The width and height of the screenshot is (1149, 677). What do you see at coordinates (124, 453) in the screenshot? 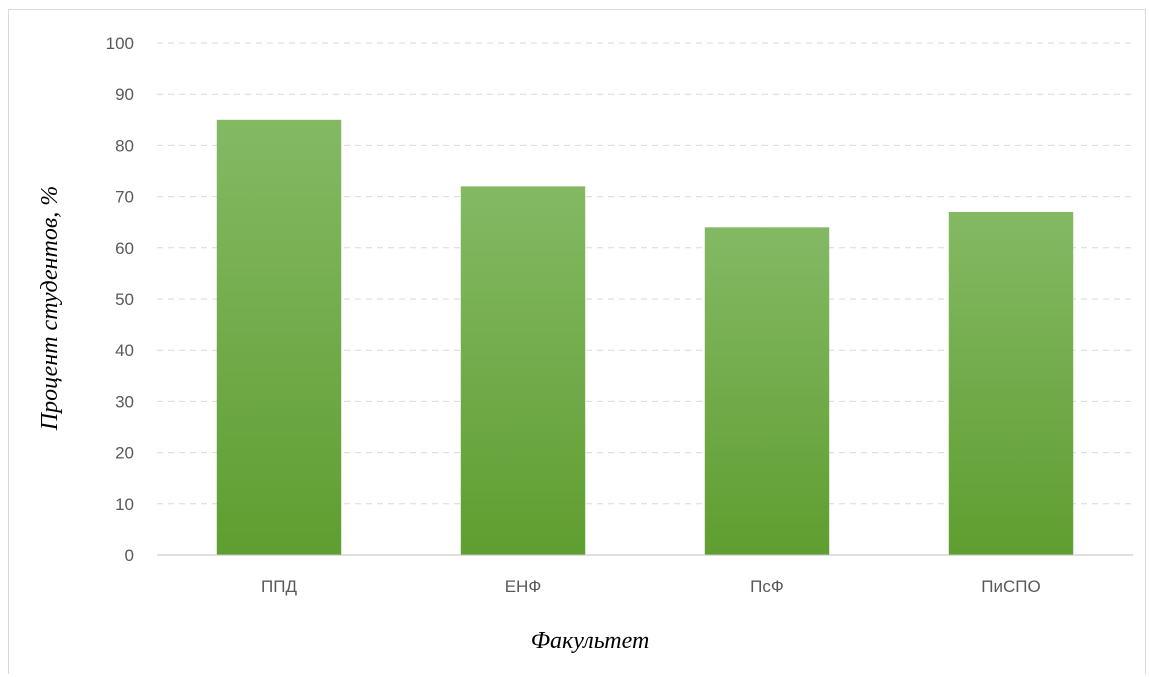
I see `y-tick-label: 20` at bounding box center [124, 453].